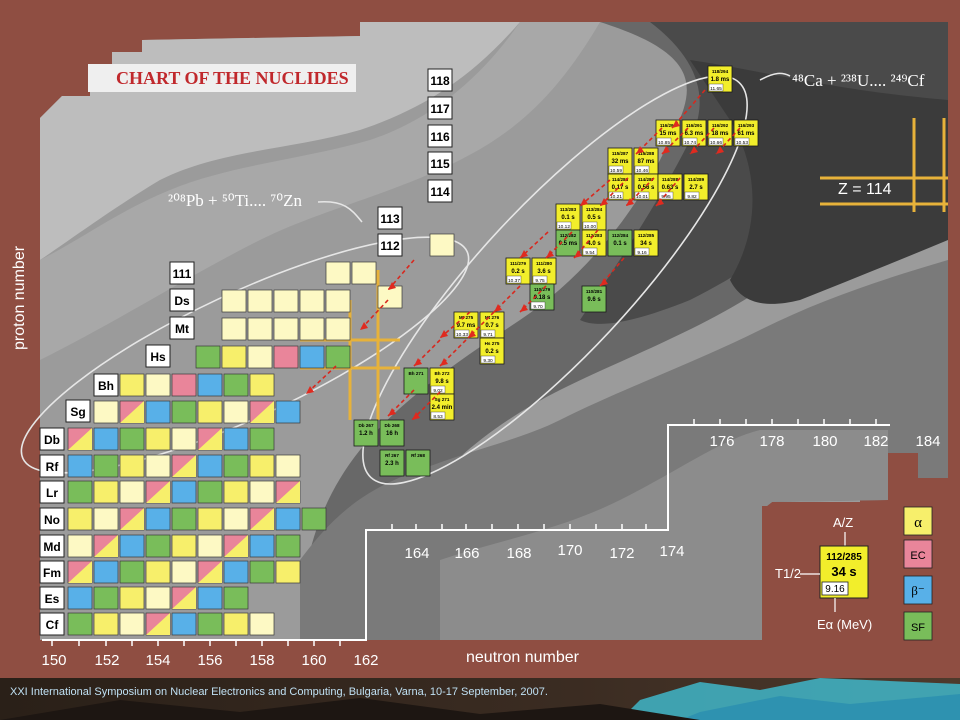 The image size is (960, 720). I want to click on new-nuclide-half-life: 0.56 s, so click(646, 188).